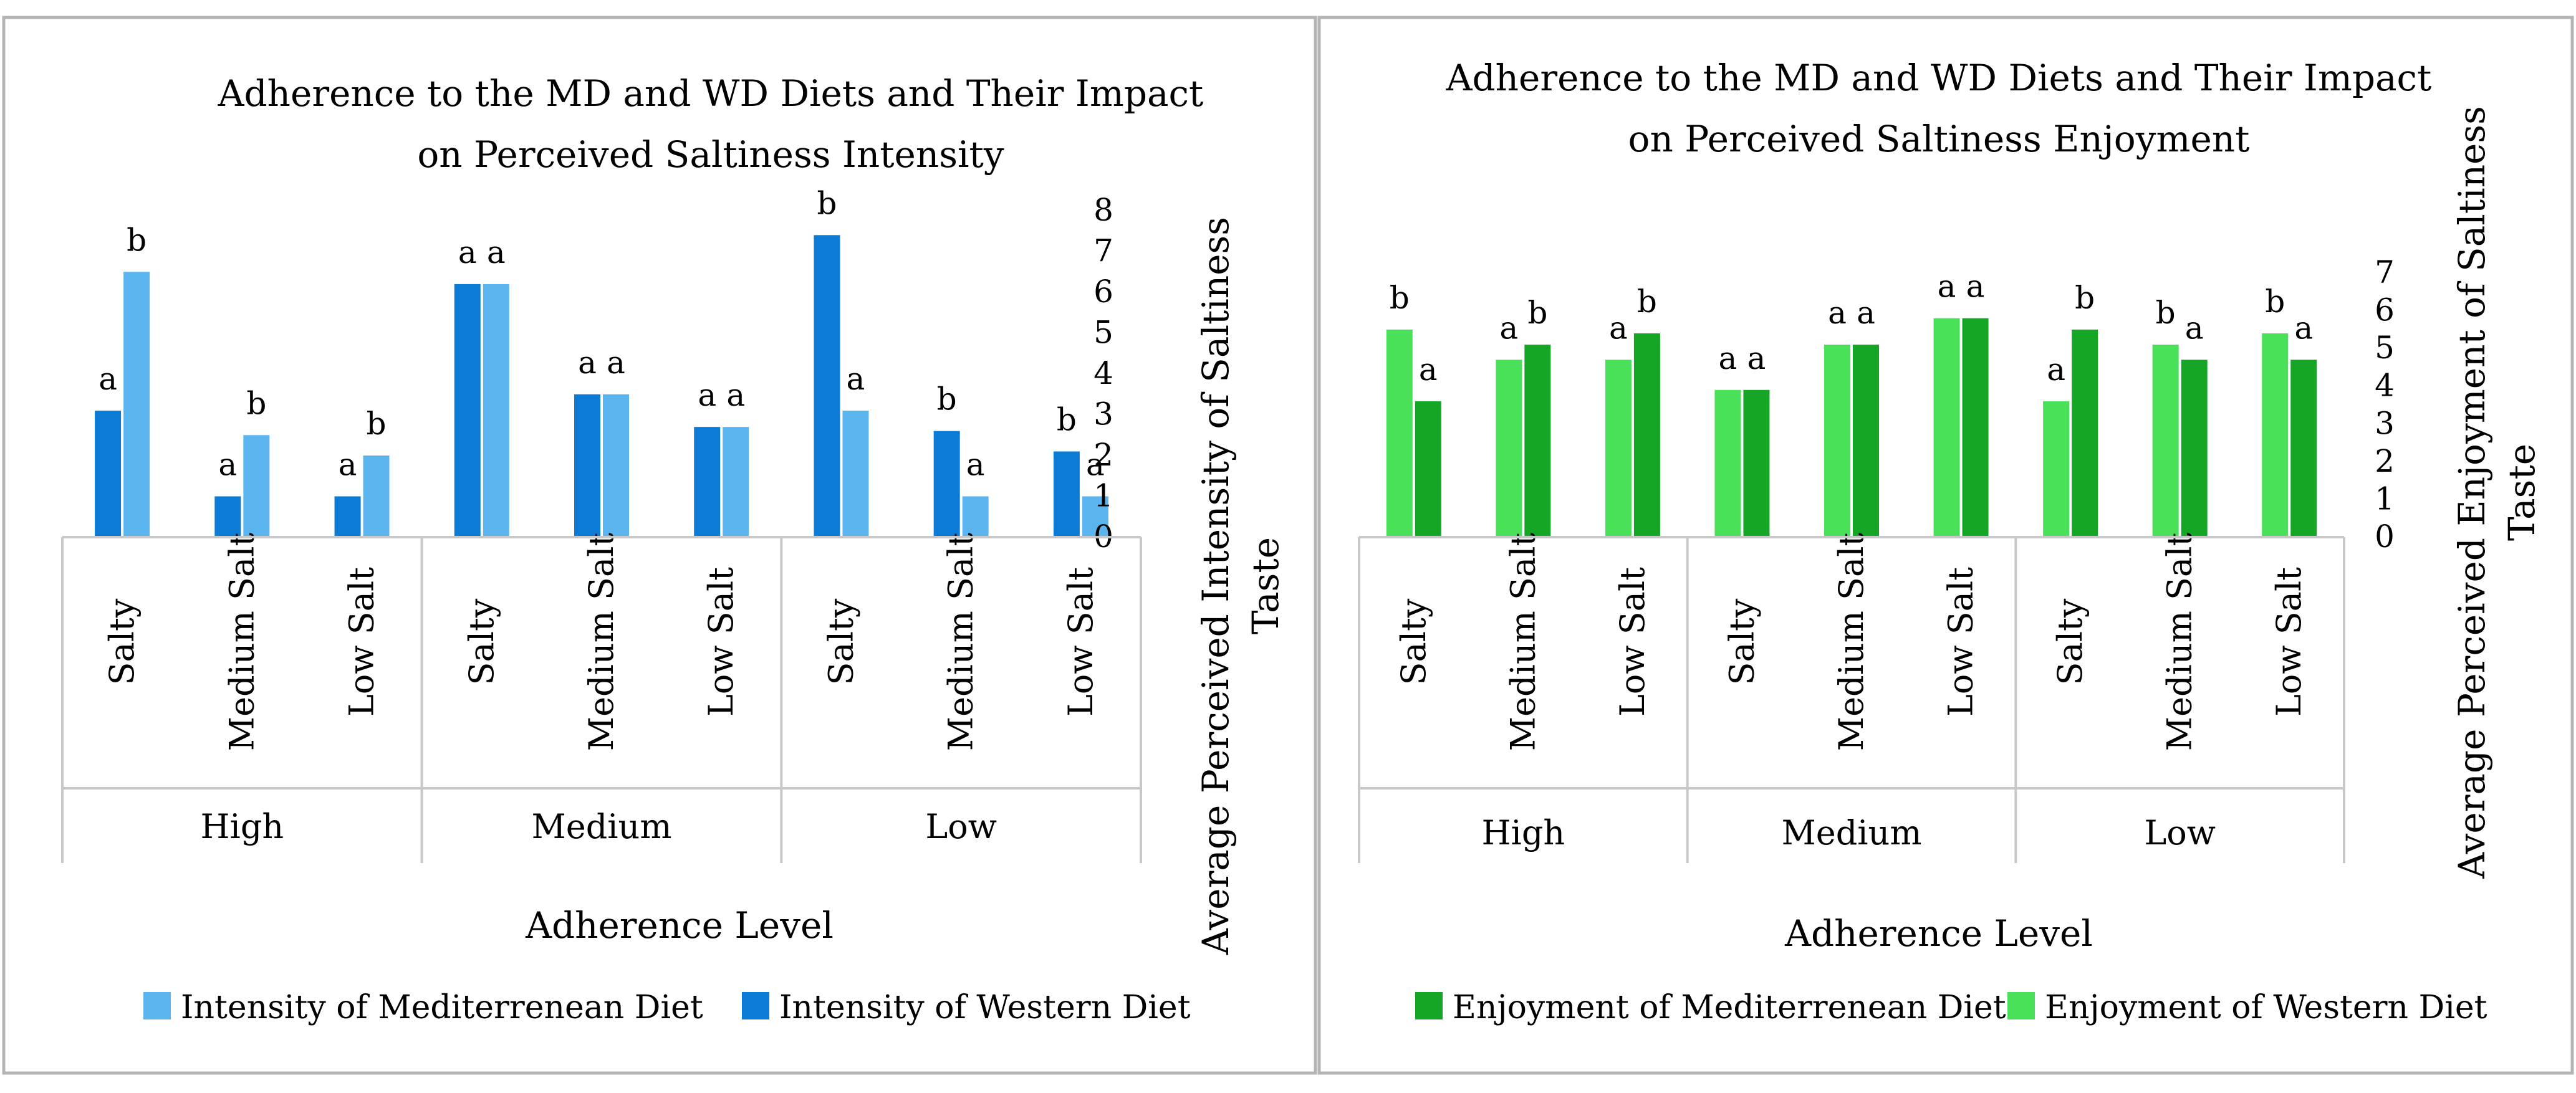  Describe the element at coordinates (2385, 272) in the screenshot. I see `enjoyment-y-tick-7: 7` at that location.